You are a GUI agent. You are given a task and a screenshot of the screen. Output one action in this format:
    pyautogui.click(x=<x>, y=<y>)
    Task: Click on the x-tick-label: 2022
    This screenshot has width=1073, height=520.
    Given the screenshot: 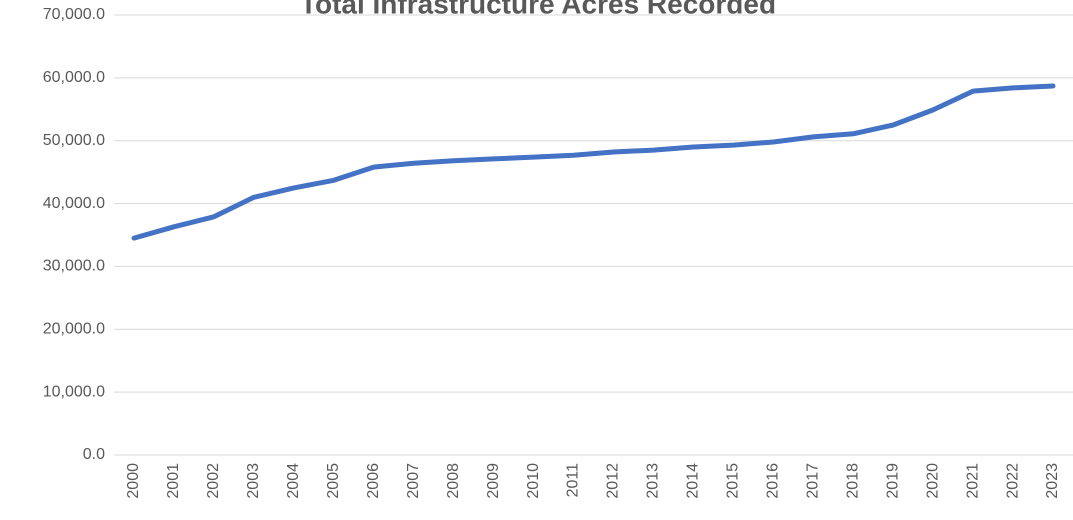 What is the action you would take?
    pyautogui.click(x=1012, y=481)
    